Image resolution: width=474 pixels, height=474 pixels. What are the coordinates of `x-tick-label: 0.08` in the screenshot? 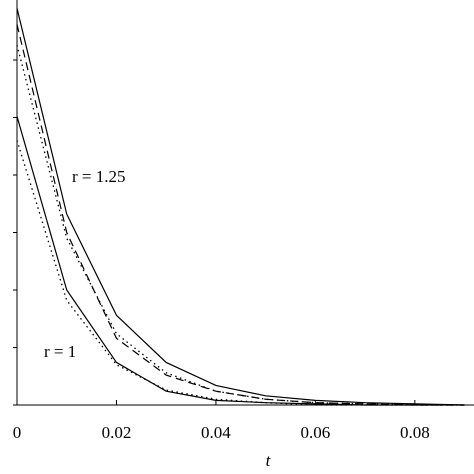 It's located at (415, 432).